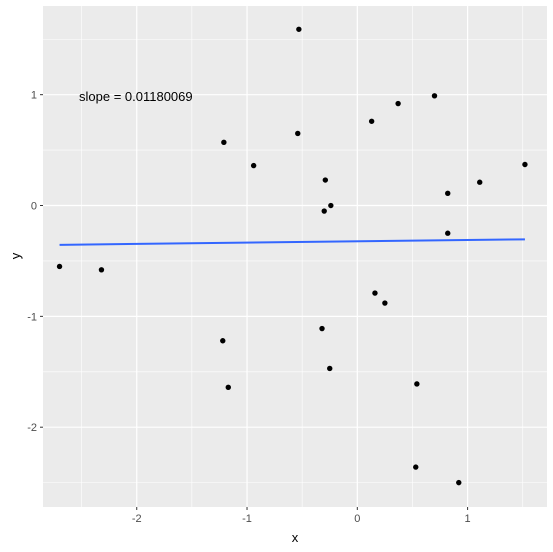 This screenshot has width=553, height=552. I want to click on x-axis-title: x, so click(295, 537).